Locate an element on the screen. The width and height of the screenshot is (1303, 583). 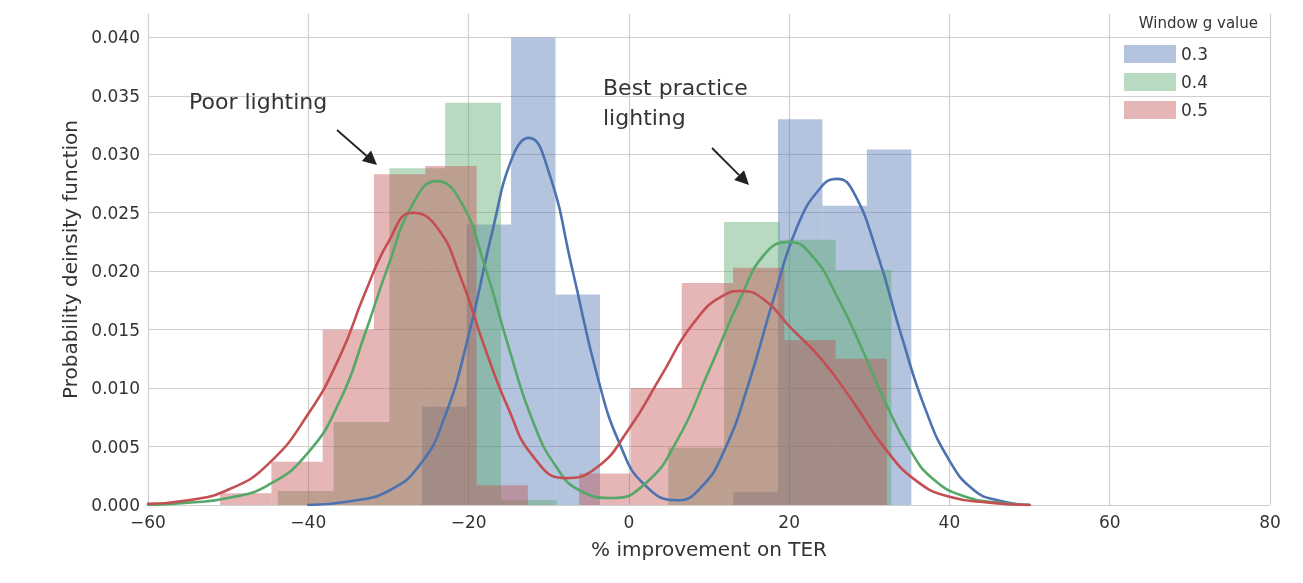
x-axis-title: % improvement on TER is located at coordinates (709, 549).